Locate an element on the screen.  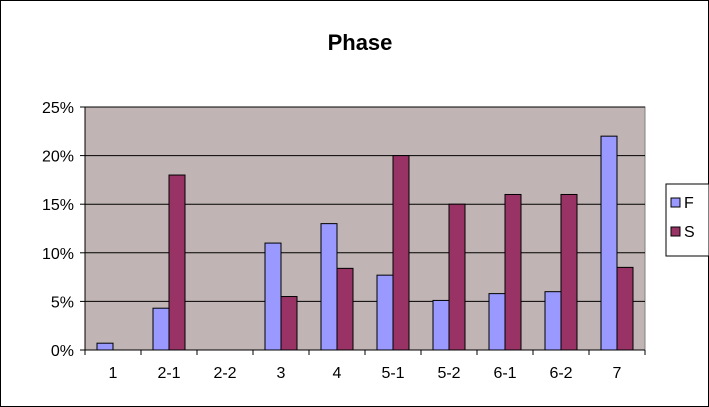
x-tick-label: 6-2 is located at coordinates (560, 373).